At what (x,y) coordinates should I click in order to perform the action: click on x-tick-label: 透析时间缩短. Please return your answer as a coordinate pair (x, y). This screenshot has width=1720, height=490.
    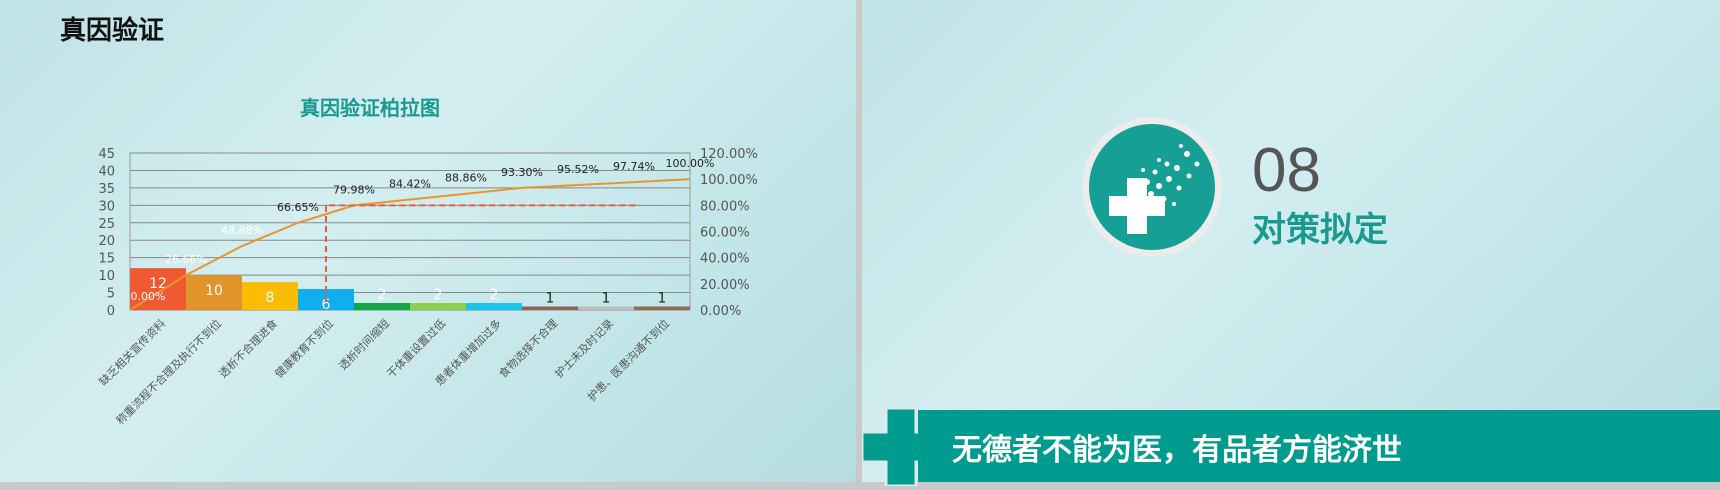
    Looking at the image, I should click on (364, 344).